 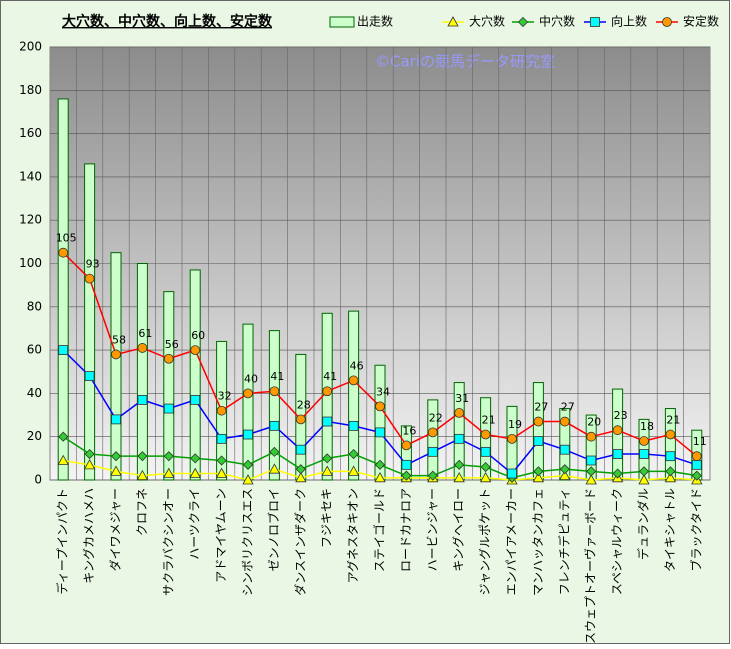 I want to click on y-tick-label: 40, so click(x=34, y=393).